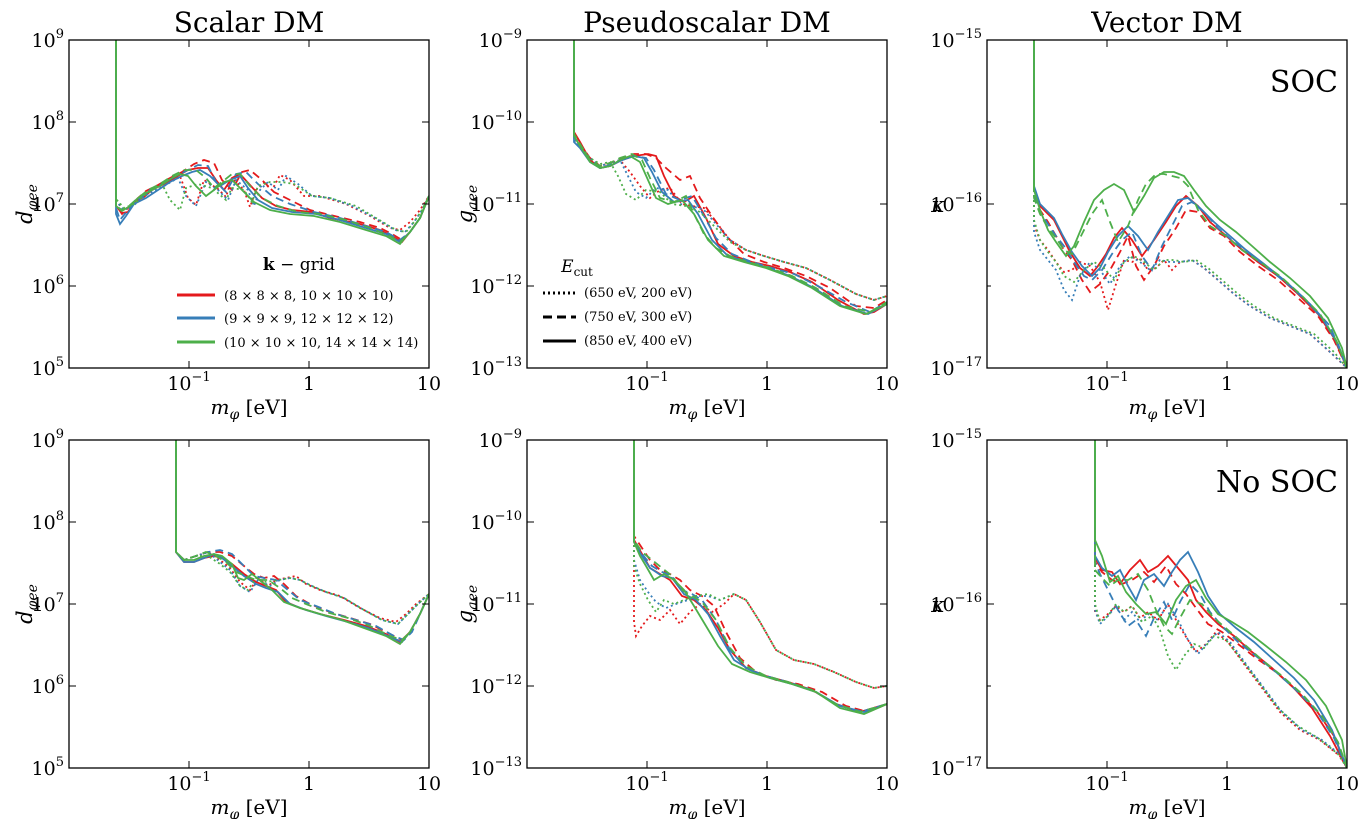 The height and width of the screenshot is (819, 1368). I want to click on legend-title: Ecut, so click(576, 268).